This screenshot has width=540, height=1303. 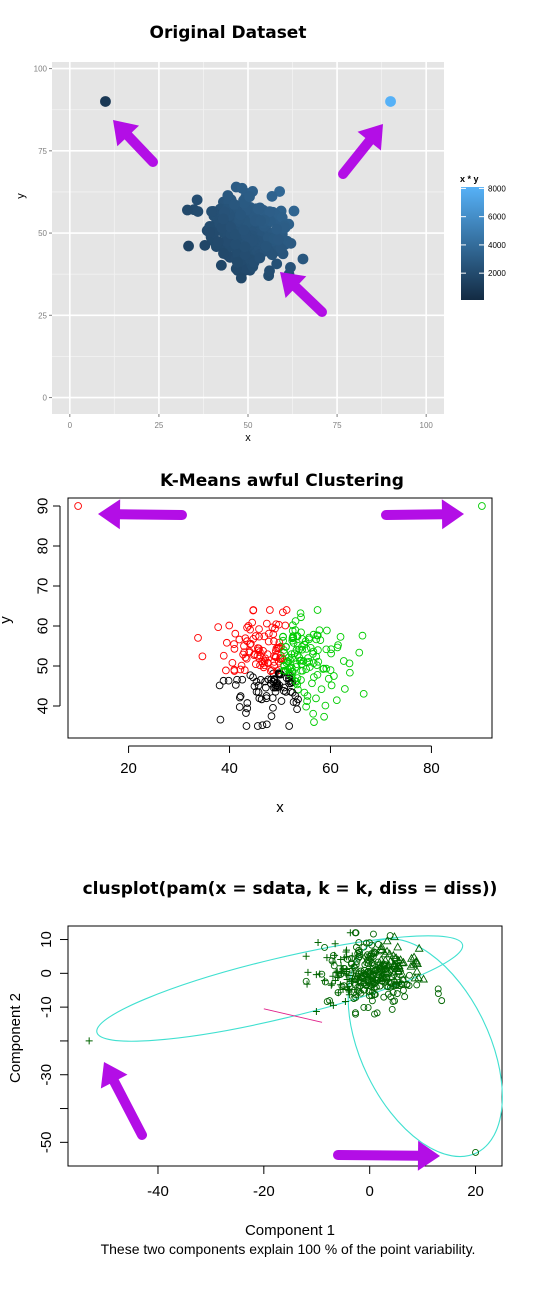 What do you see at coordinates (264, 1191) in the screenshot?
I see `x-tick-label: -20` at bounding box center [264, 1191].